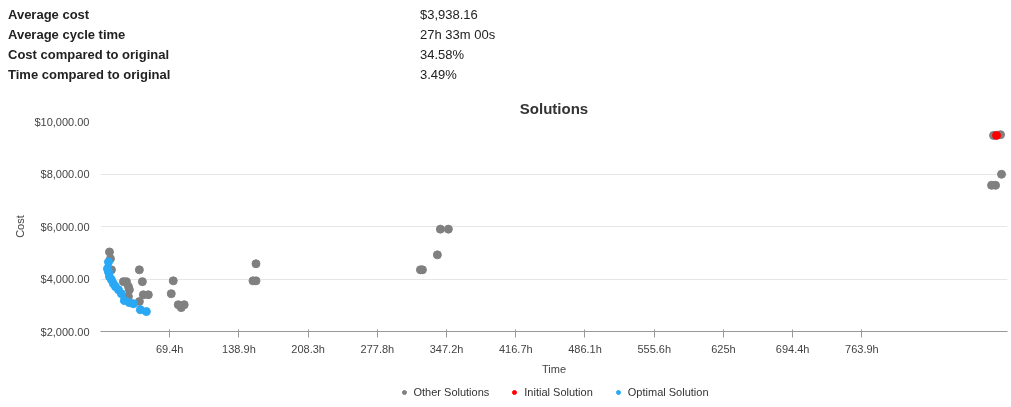 This screenshot has height=407, width=1011. Describe the element at coordinates (89, 55) in the screenshot. I see `text: Cost compared to original` at that location.